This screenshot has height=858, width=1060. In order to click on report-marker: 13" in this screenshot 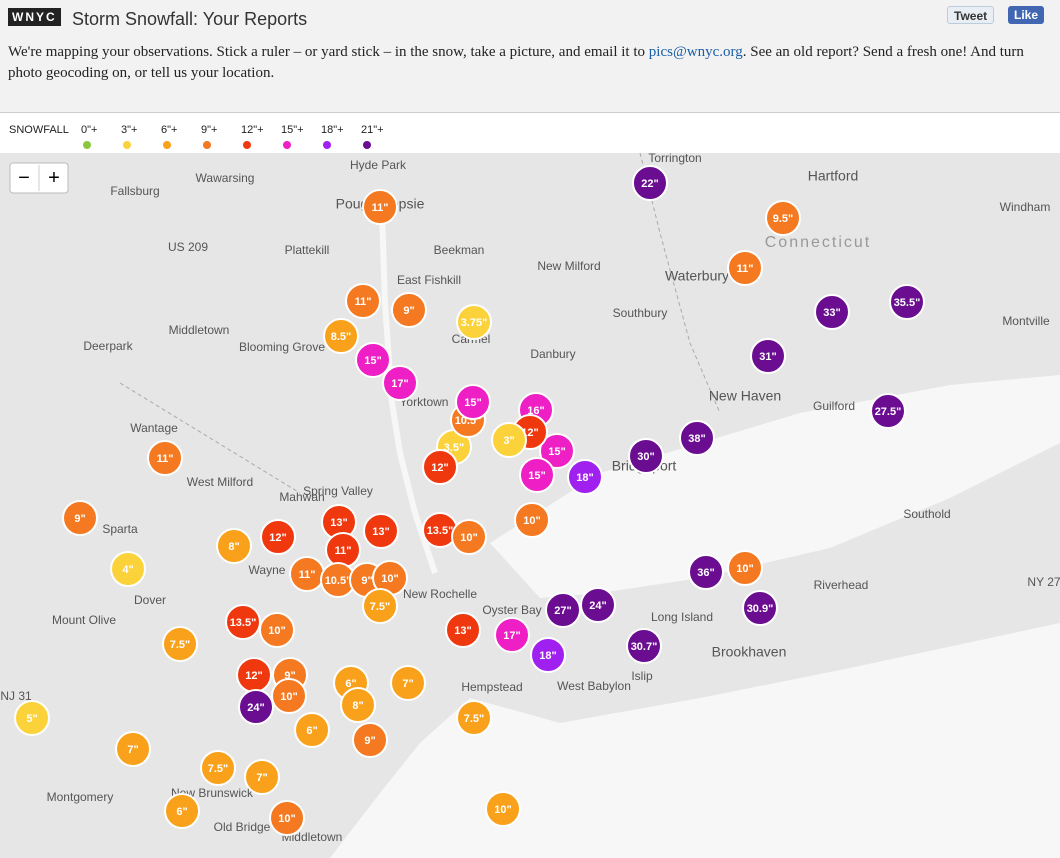, I will do `click(463, 630)`.